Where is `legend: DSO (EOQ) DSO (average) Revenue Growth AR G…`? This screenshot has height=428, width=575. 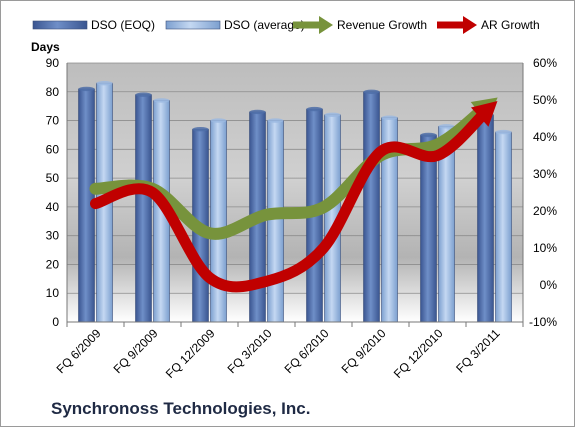 legend: DSO (EOQ) DSO (average) Revenue Growth AR G… is located at coordinates (286, 25).